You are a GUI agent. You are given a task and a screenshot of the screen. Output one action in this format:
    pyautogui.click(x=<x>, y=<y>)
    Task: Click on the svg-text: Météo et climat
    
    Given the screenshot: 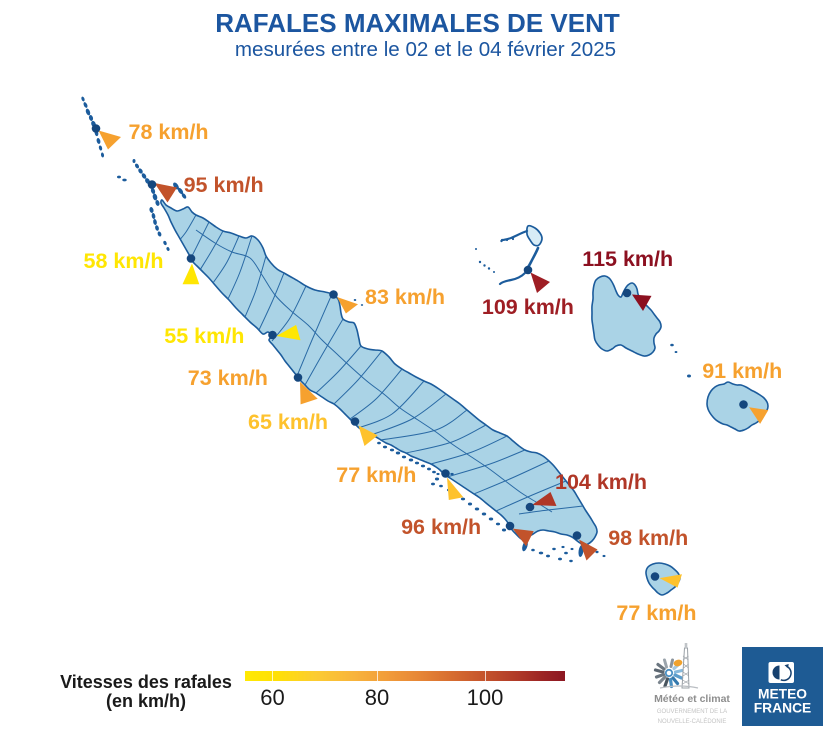 What is the action you would take?
    pyautogui.click(x=692, y=699)
    